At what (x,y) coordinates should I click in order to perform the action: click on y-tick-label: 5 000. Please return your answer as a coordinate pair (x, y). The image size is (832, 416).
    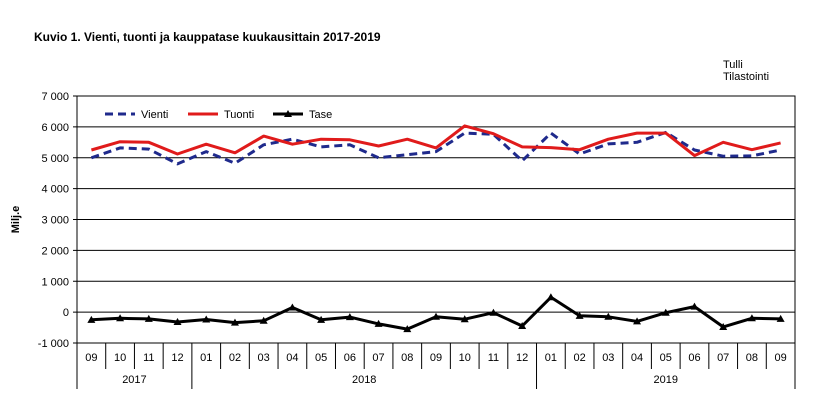
    Looking at the image, I should click on (55, 159).